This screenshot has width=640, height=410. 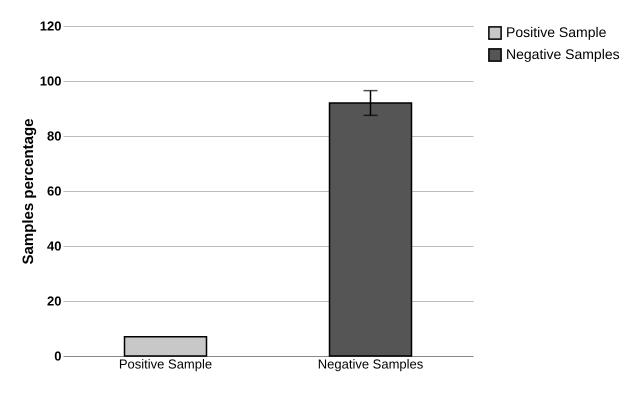 I want to click on y-tick-label: 40, so click(x=54, y=246).